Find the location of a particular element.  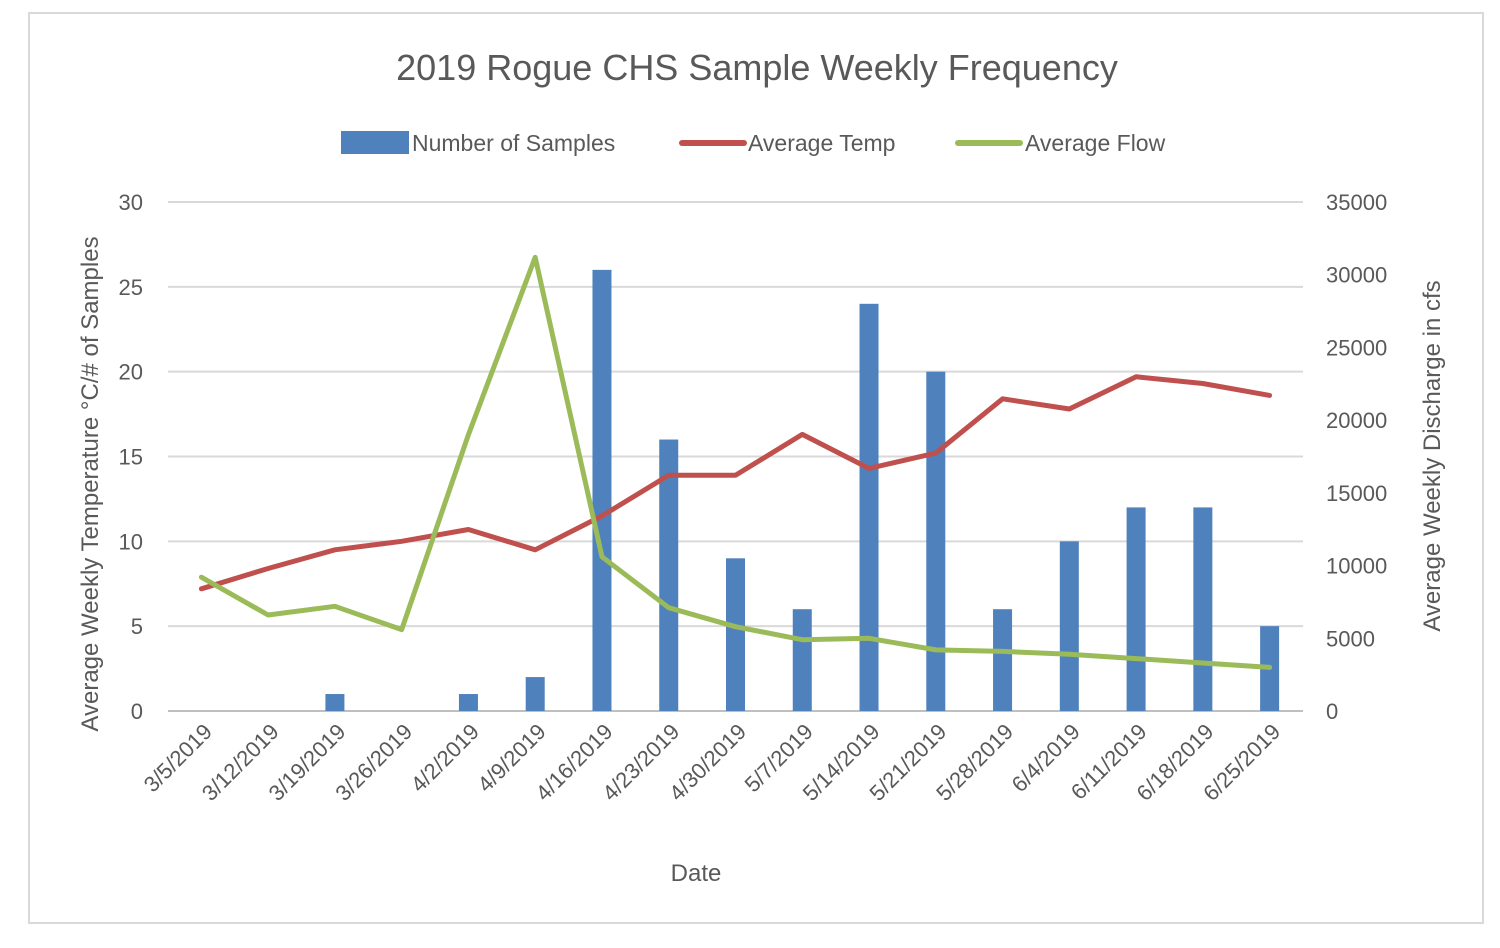

chart-title: 2019 Rogue CHS Sample Weekly Frequency is located at coordinates (757, 67).